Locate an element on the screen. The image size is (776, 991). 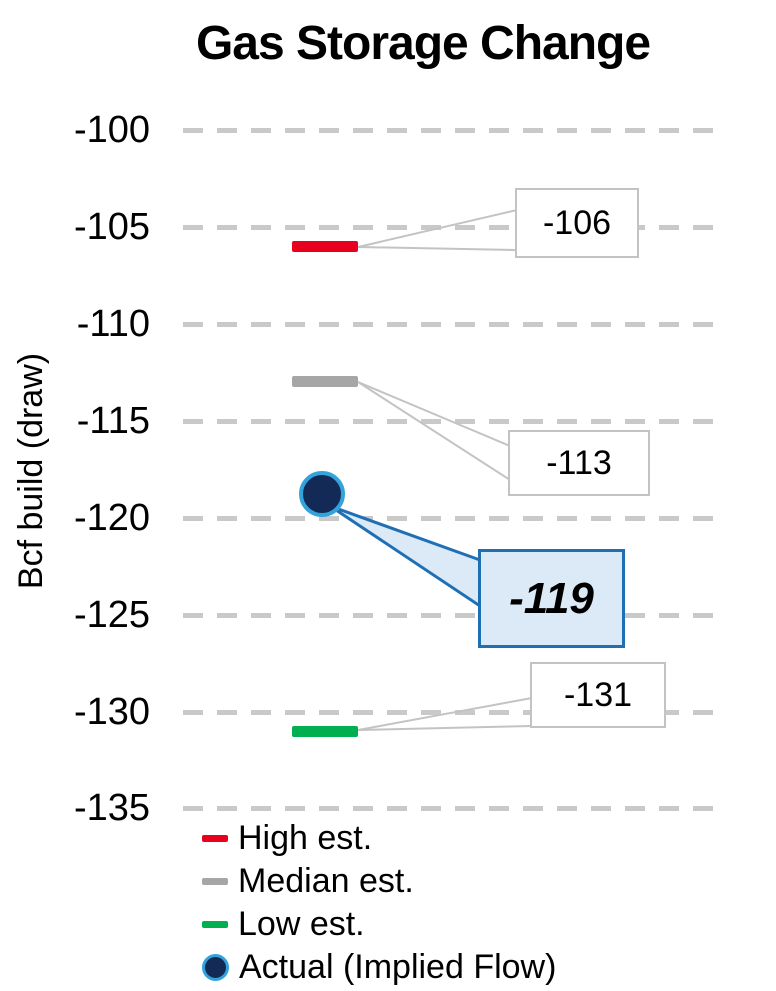
legend-label: Median est. is located at coordinates (326, 881).